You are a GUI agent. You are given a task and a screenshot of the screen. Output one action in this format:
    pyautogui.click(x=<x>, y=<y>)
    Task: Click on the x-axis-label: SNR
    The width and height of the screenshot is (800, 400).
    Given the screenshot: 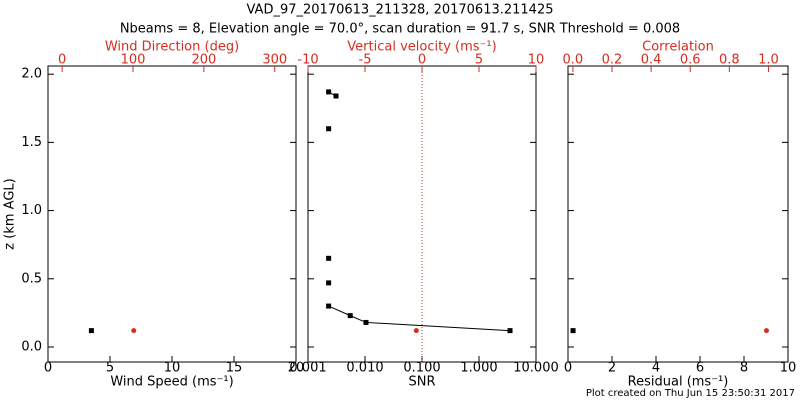 What is the action you would take?
    pyautogui.click(x=421, y=382)
    